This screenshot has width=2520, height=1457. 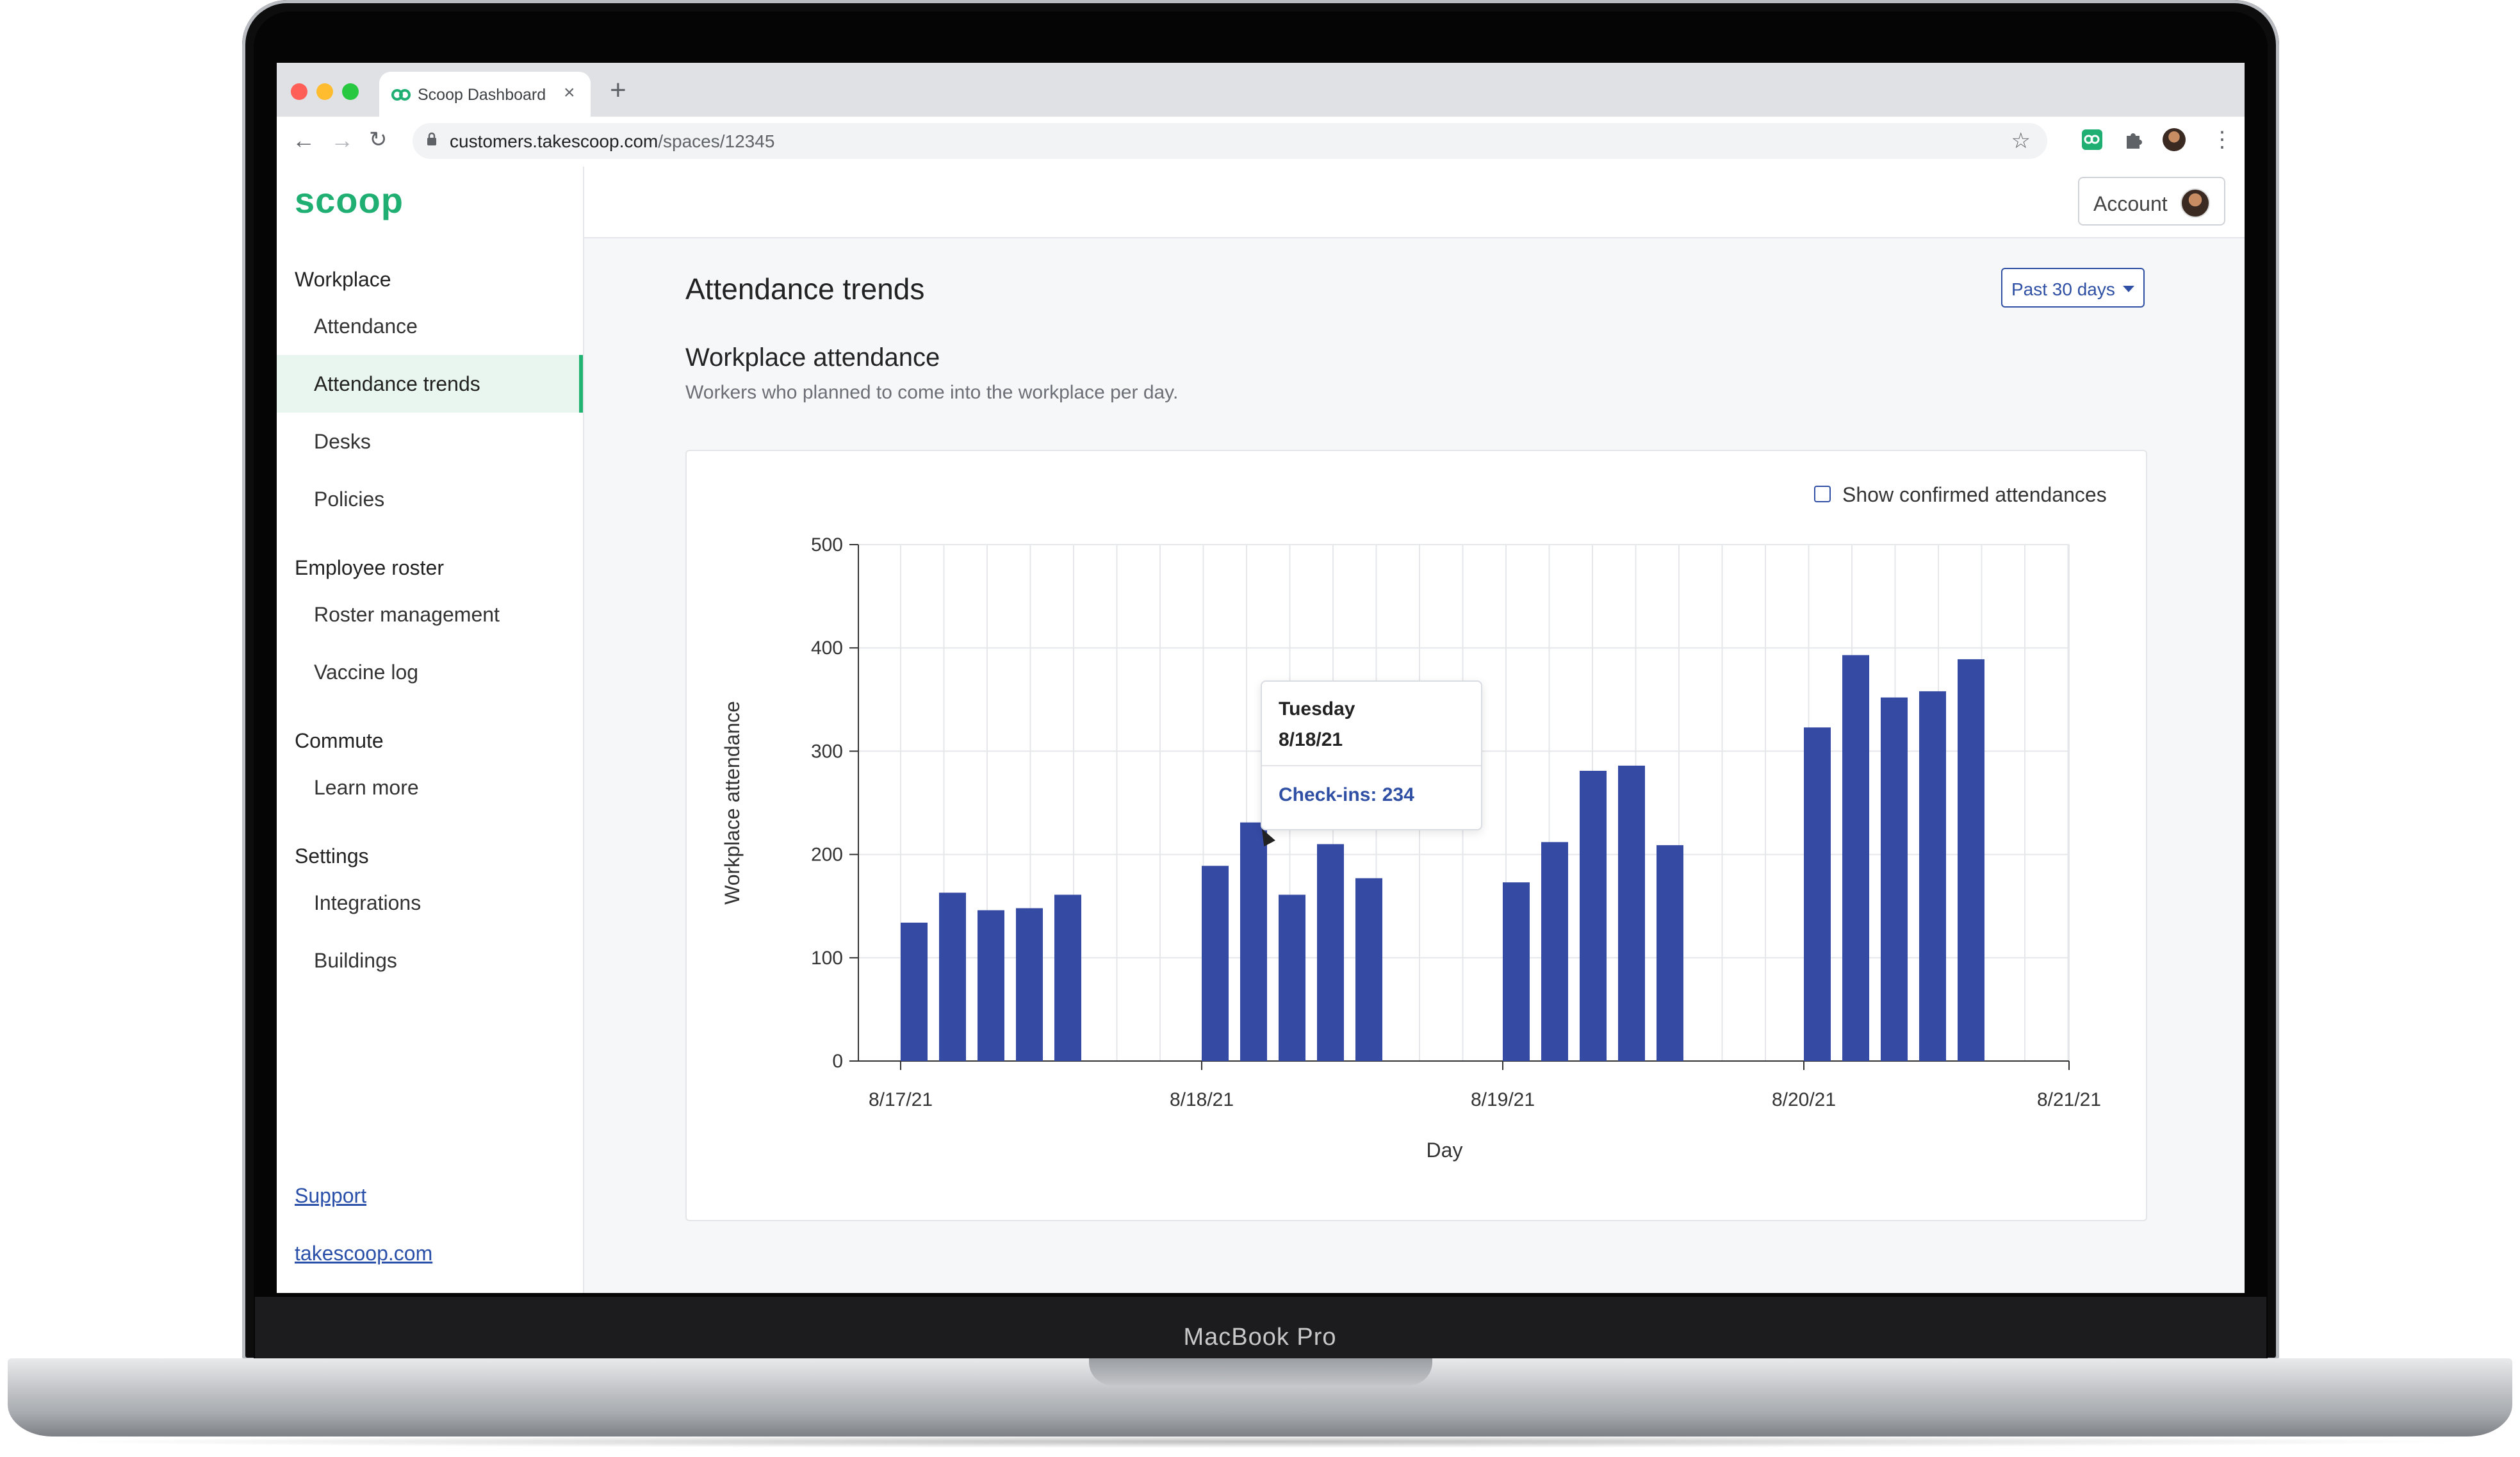 I want to click on y-tick-label: 0, so click(x=838, y=1061).